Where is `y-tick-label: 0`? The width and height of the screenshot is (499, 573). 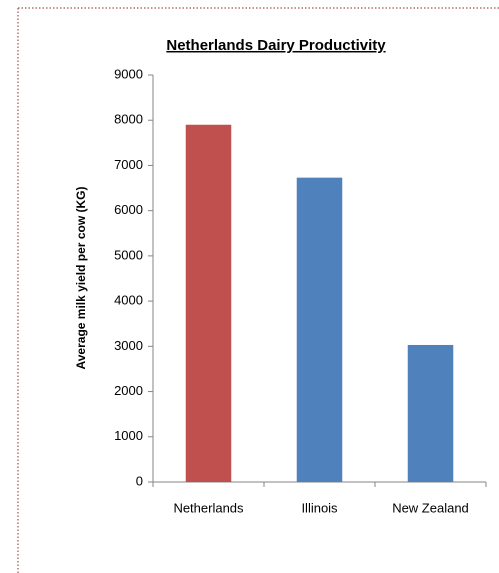 y-tick-label: 0 is located at coordinates (139, 480).